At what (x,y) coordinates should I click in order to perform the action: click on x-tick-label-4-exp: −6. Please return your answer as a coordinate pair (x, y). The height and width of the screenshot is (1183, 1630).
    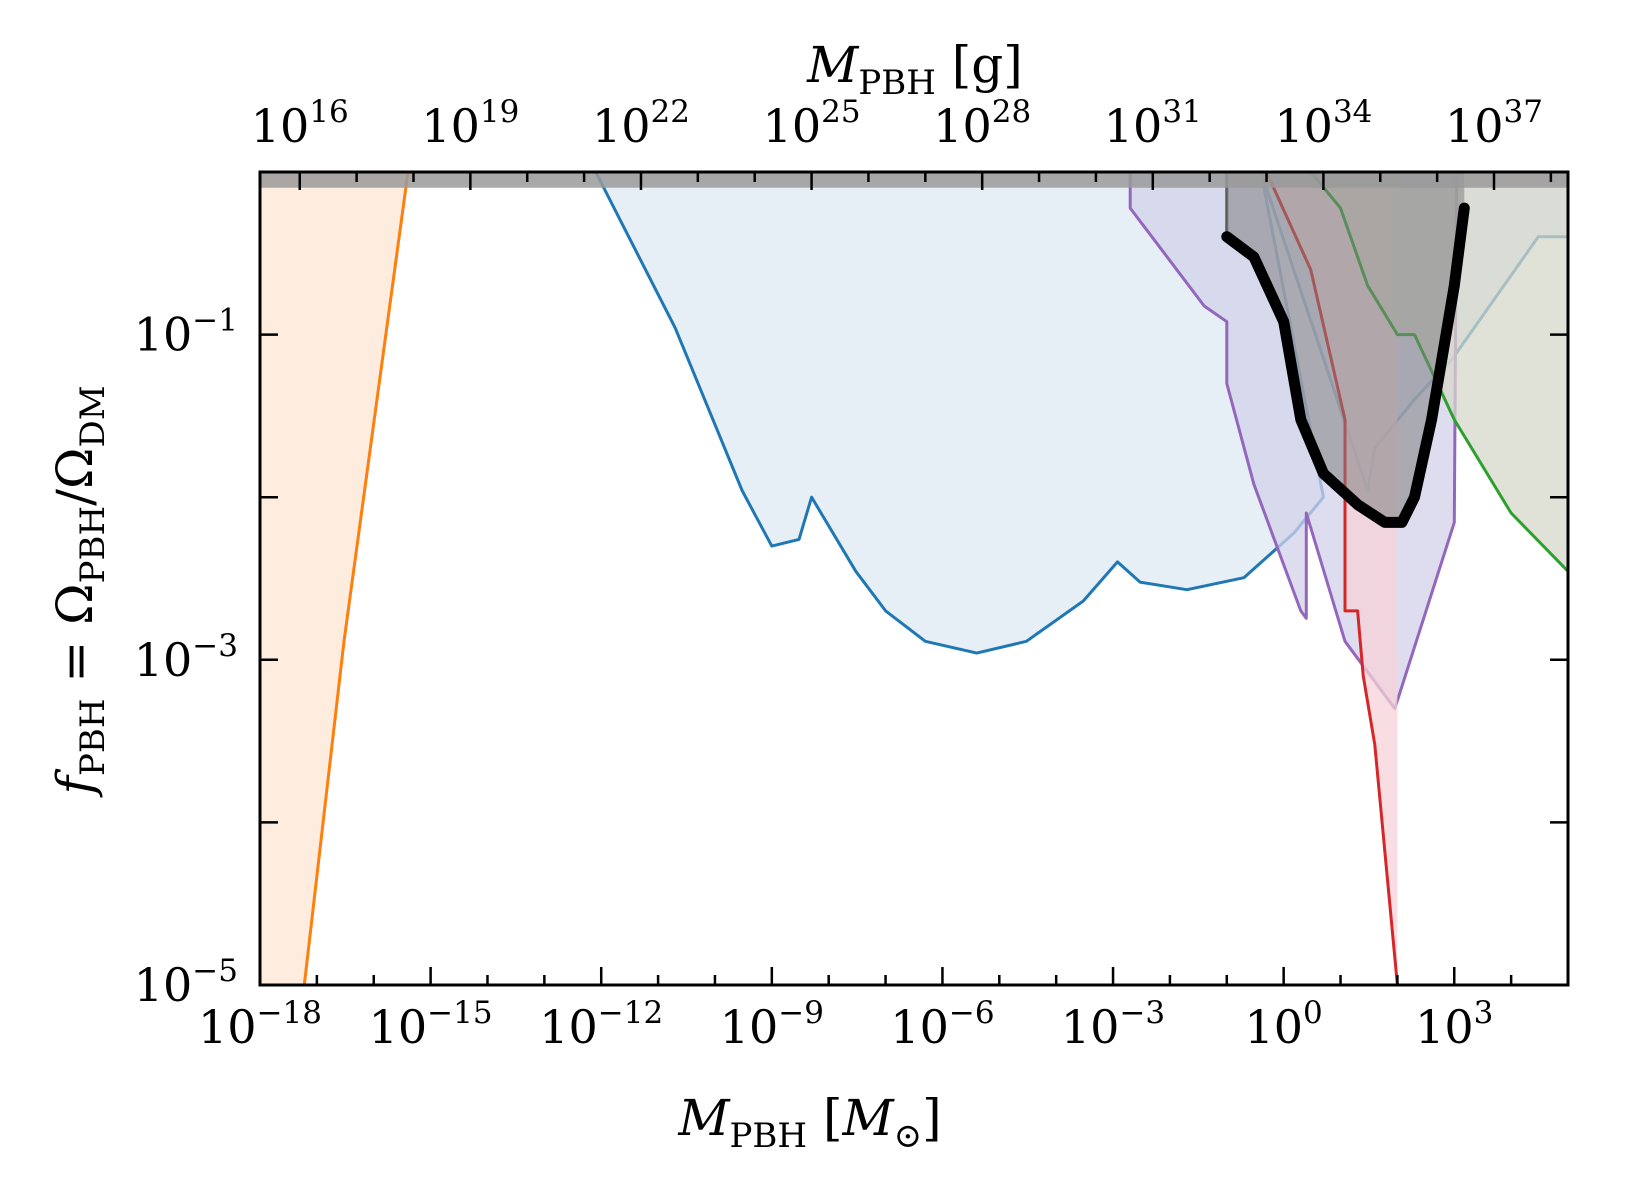
    Looking at the image, I should click on (972, 1013).